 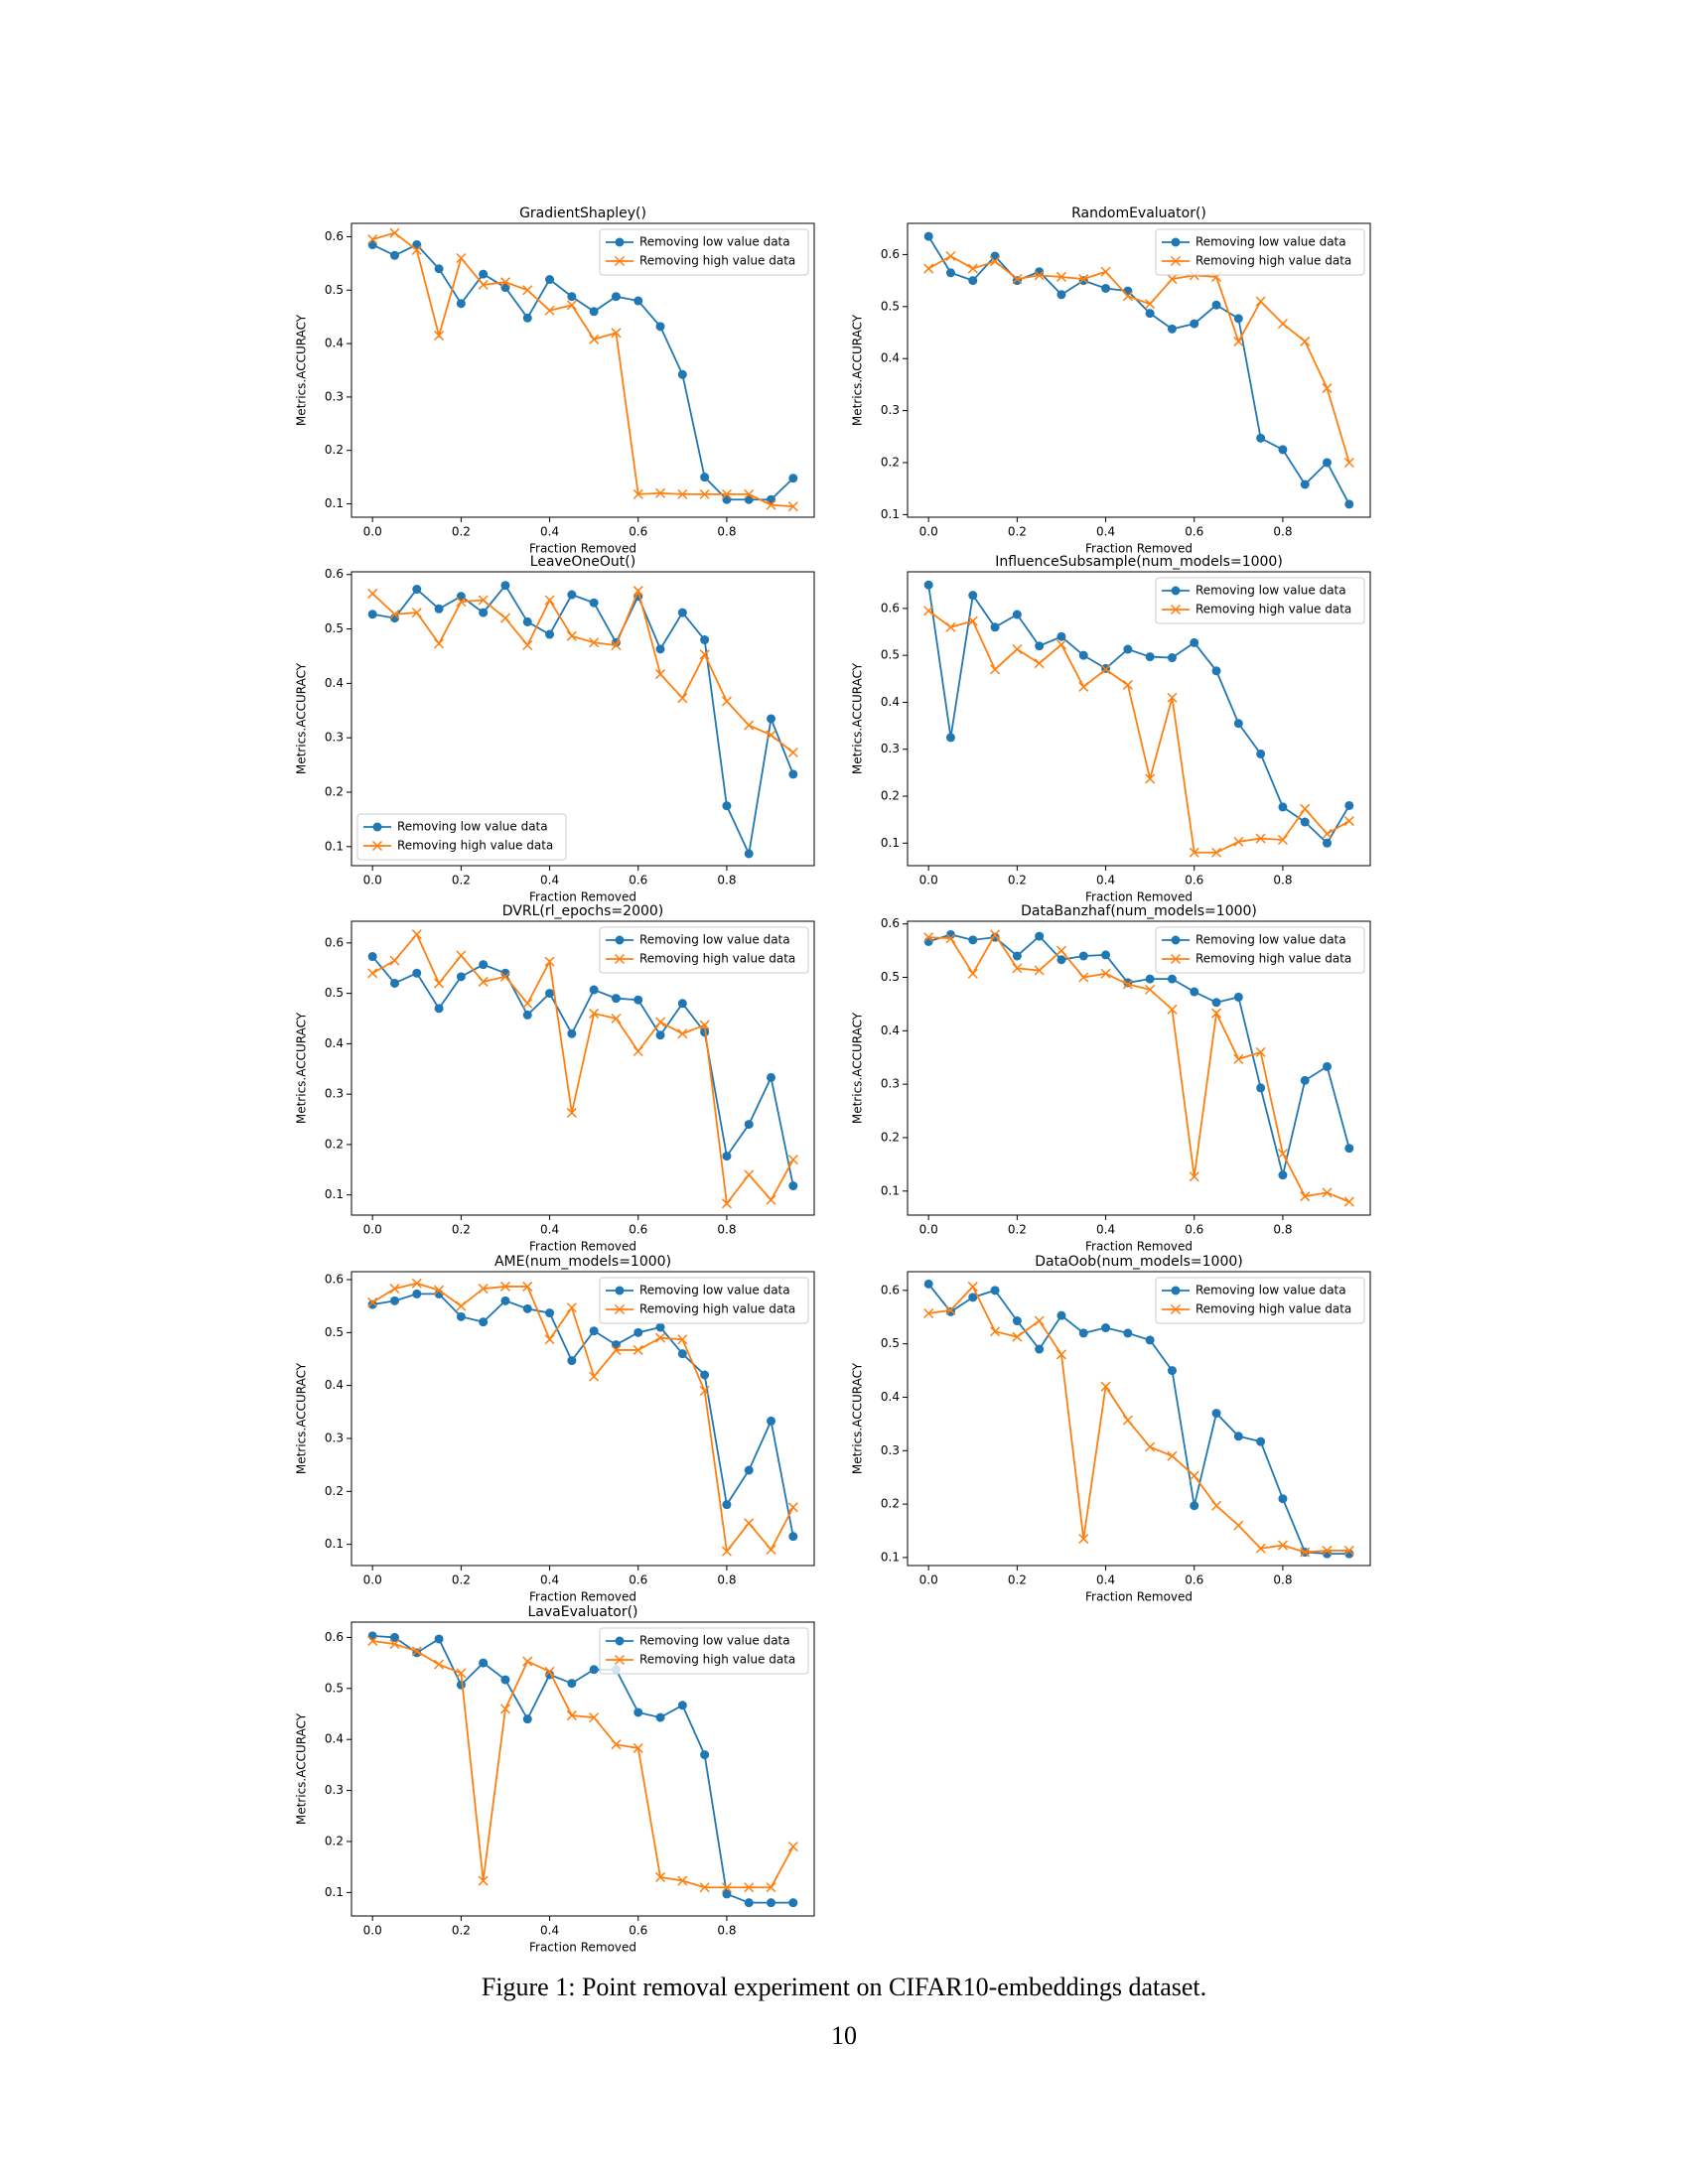 I want to click on legend-box, so click(x=461, y=837).